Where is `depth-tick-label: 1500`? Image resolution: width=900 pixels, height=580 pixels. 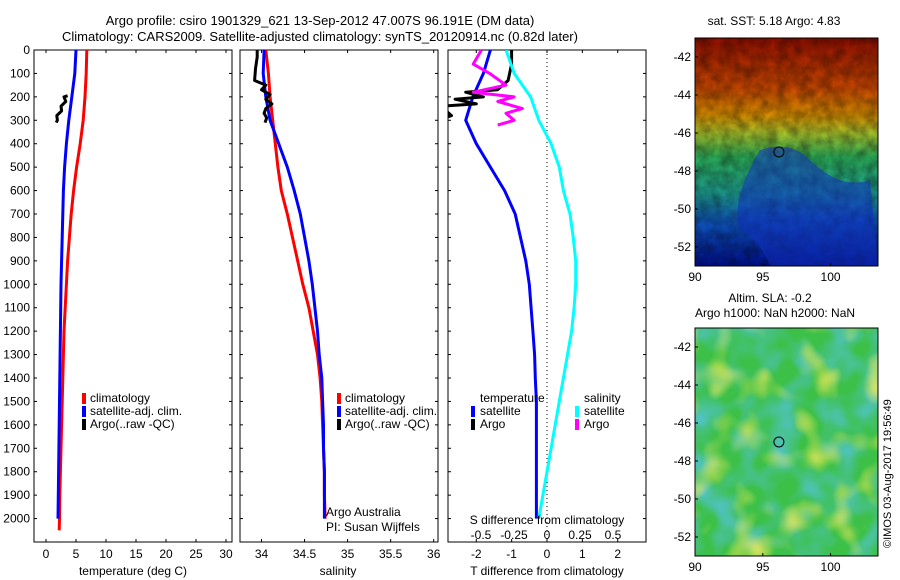 depth-tick-label: 1500 is located at coordinates (16, 401).